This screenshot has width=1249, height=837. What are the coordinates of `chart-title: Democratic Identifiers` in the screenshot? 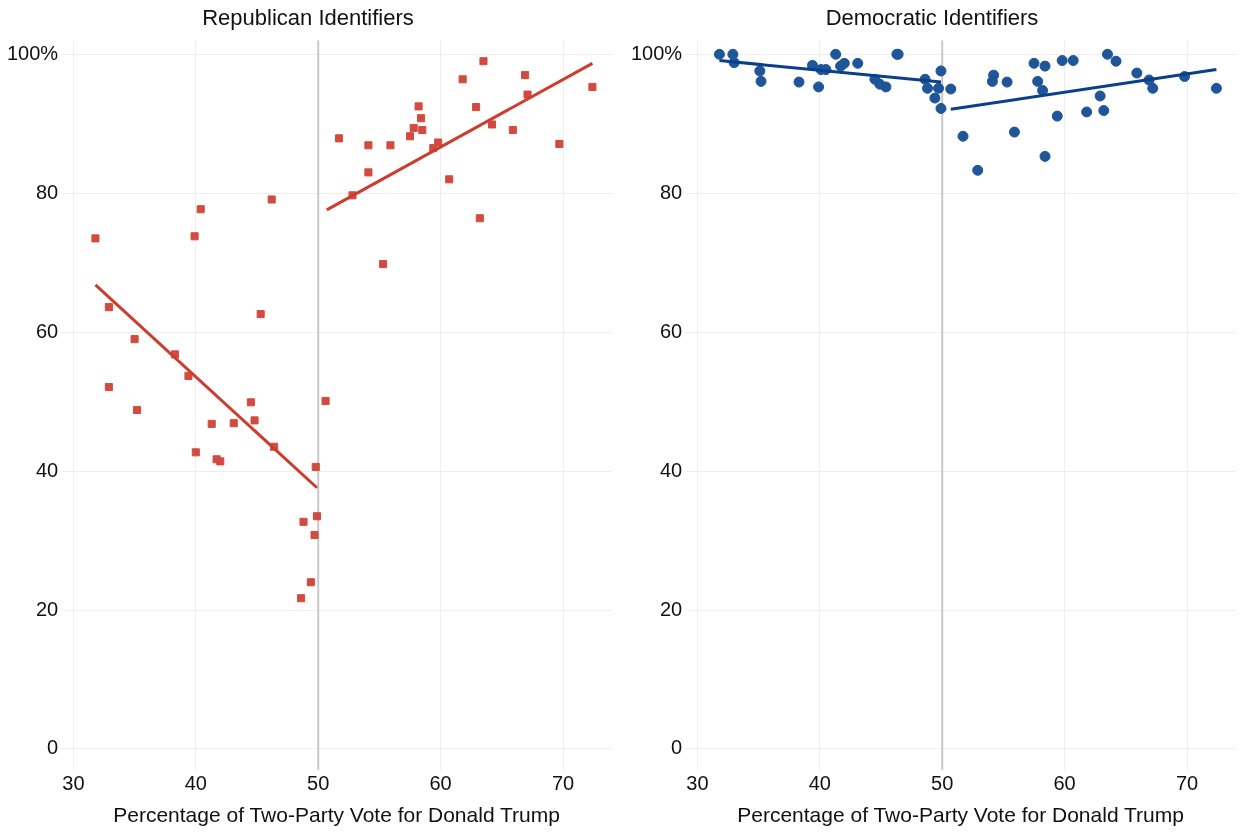 It's located at (932, 18).